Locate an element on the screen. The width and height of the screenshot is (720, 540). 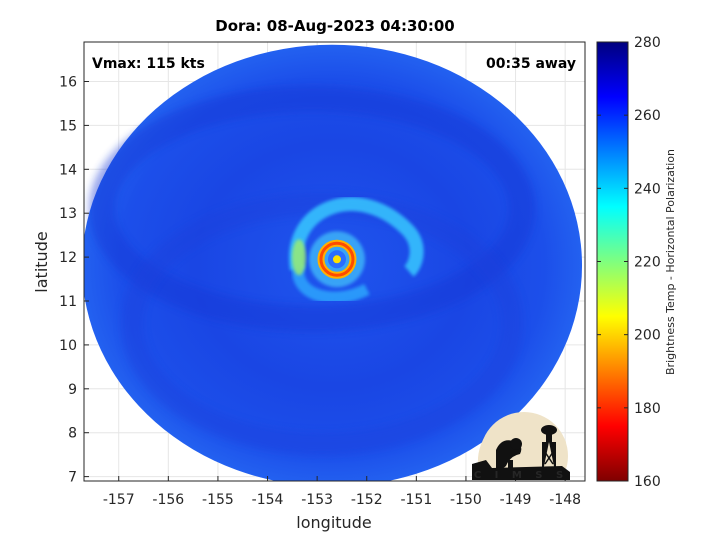
y-tick-label: 16 is located at coordinates (68, 83).